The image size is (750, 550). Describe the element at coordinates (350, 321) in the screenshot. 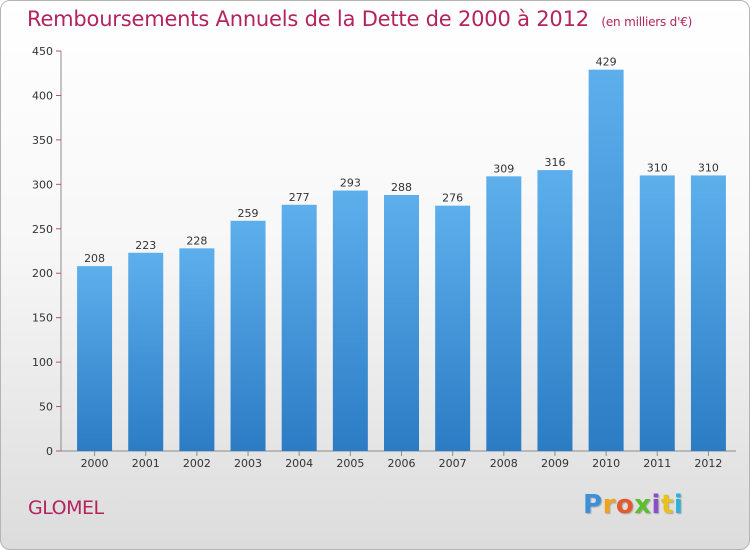

I see `bar-2005` at that location.